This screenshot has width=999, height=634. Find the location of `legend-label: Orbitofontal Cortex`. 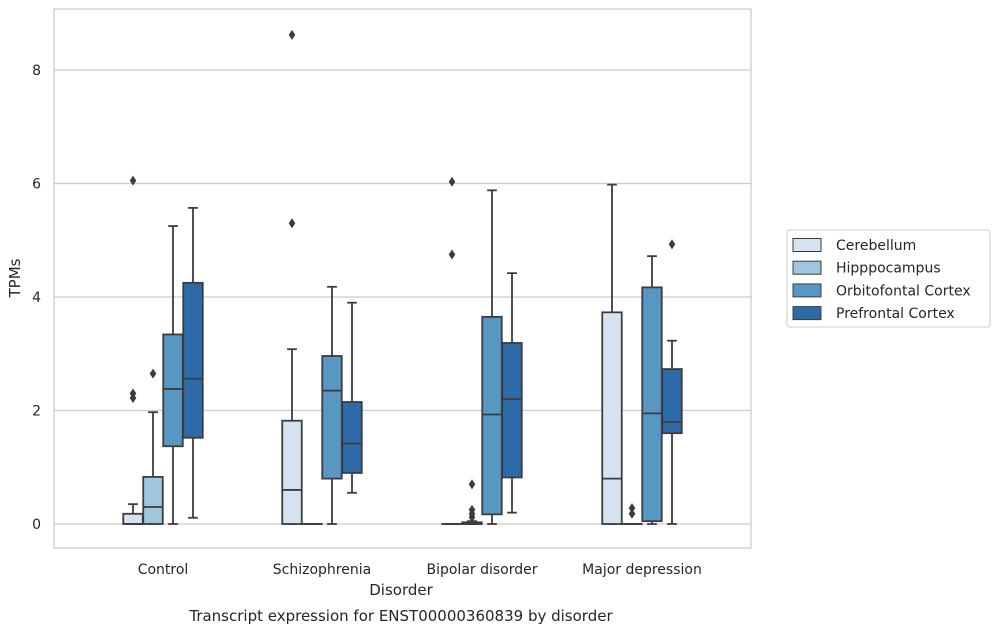

legend-label: Orbitofontal Cortex is located at coordinates (903, 291).